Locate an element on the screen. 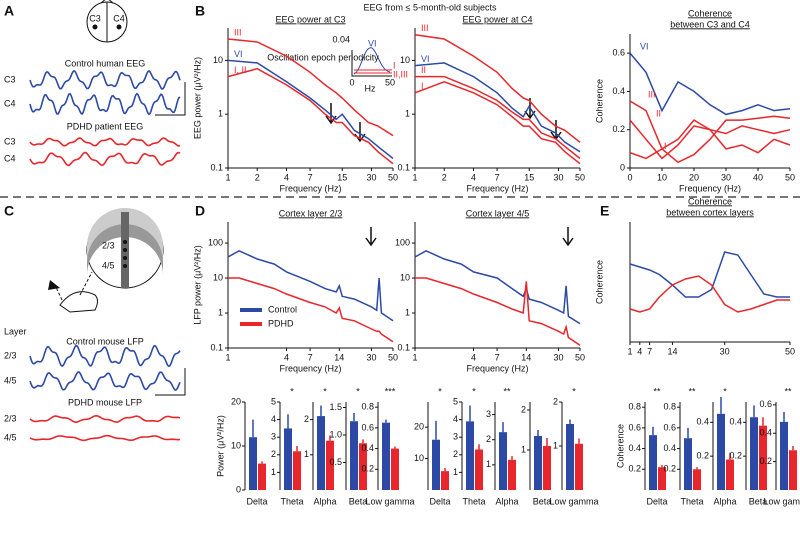 Image resolution: width=800 pixels, height=534 pixels. panel-letter: A is located at coordinates (9, 11).